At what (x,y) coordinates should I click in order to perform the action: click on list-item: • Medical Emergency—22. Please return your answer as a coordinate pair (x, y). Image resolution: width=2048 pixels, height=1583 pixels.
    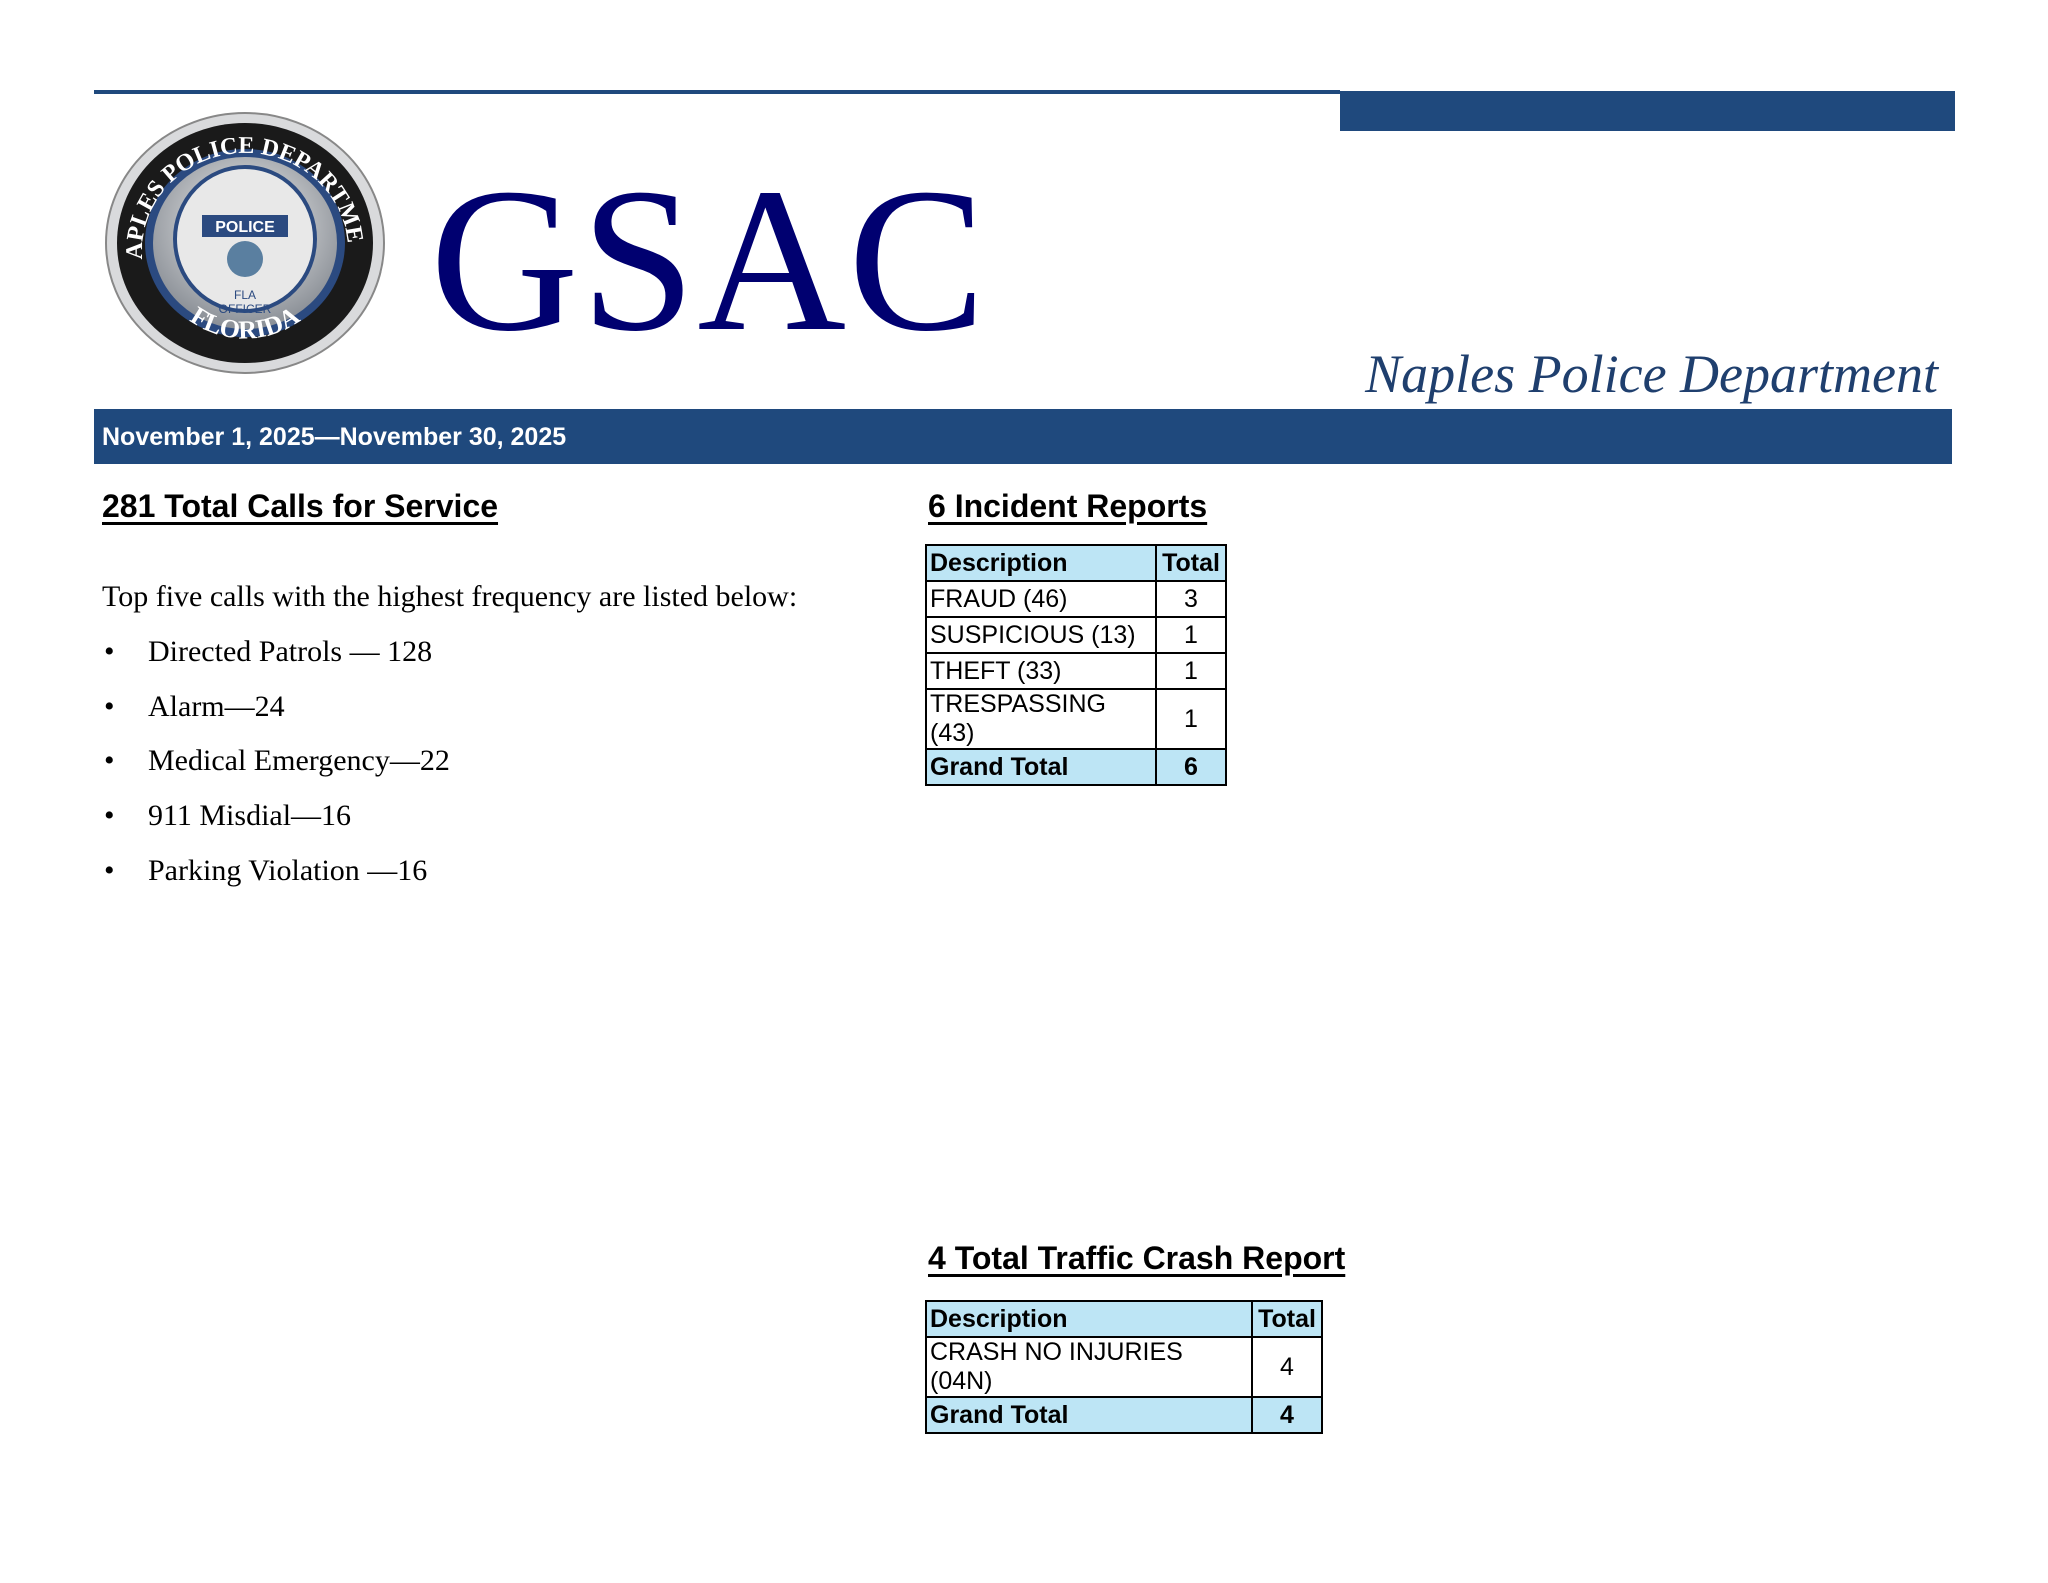
    Looking at the image, I should click on (276, 766).